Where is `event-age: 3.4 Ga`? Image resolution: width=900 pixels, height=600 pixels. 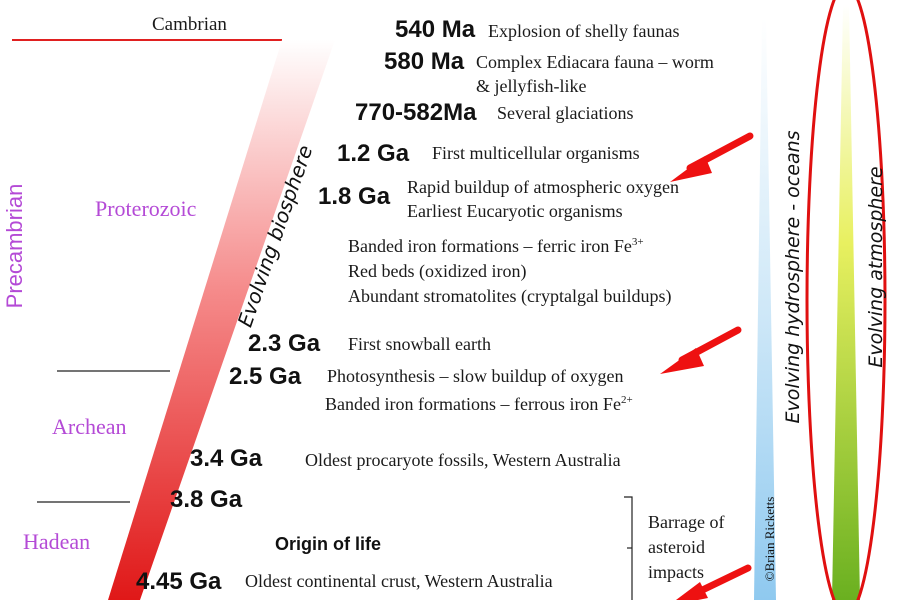
event-age: 3.4 Ga is located at coordinates (226, 458).